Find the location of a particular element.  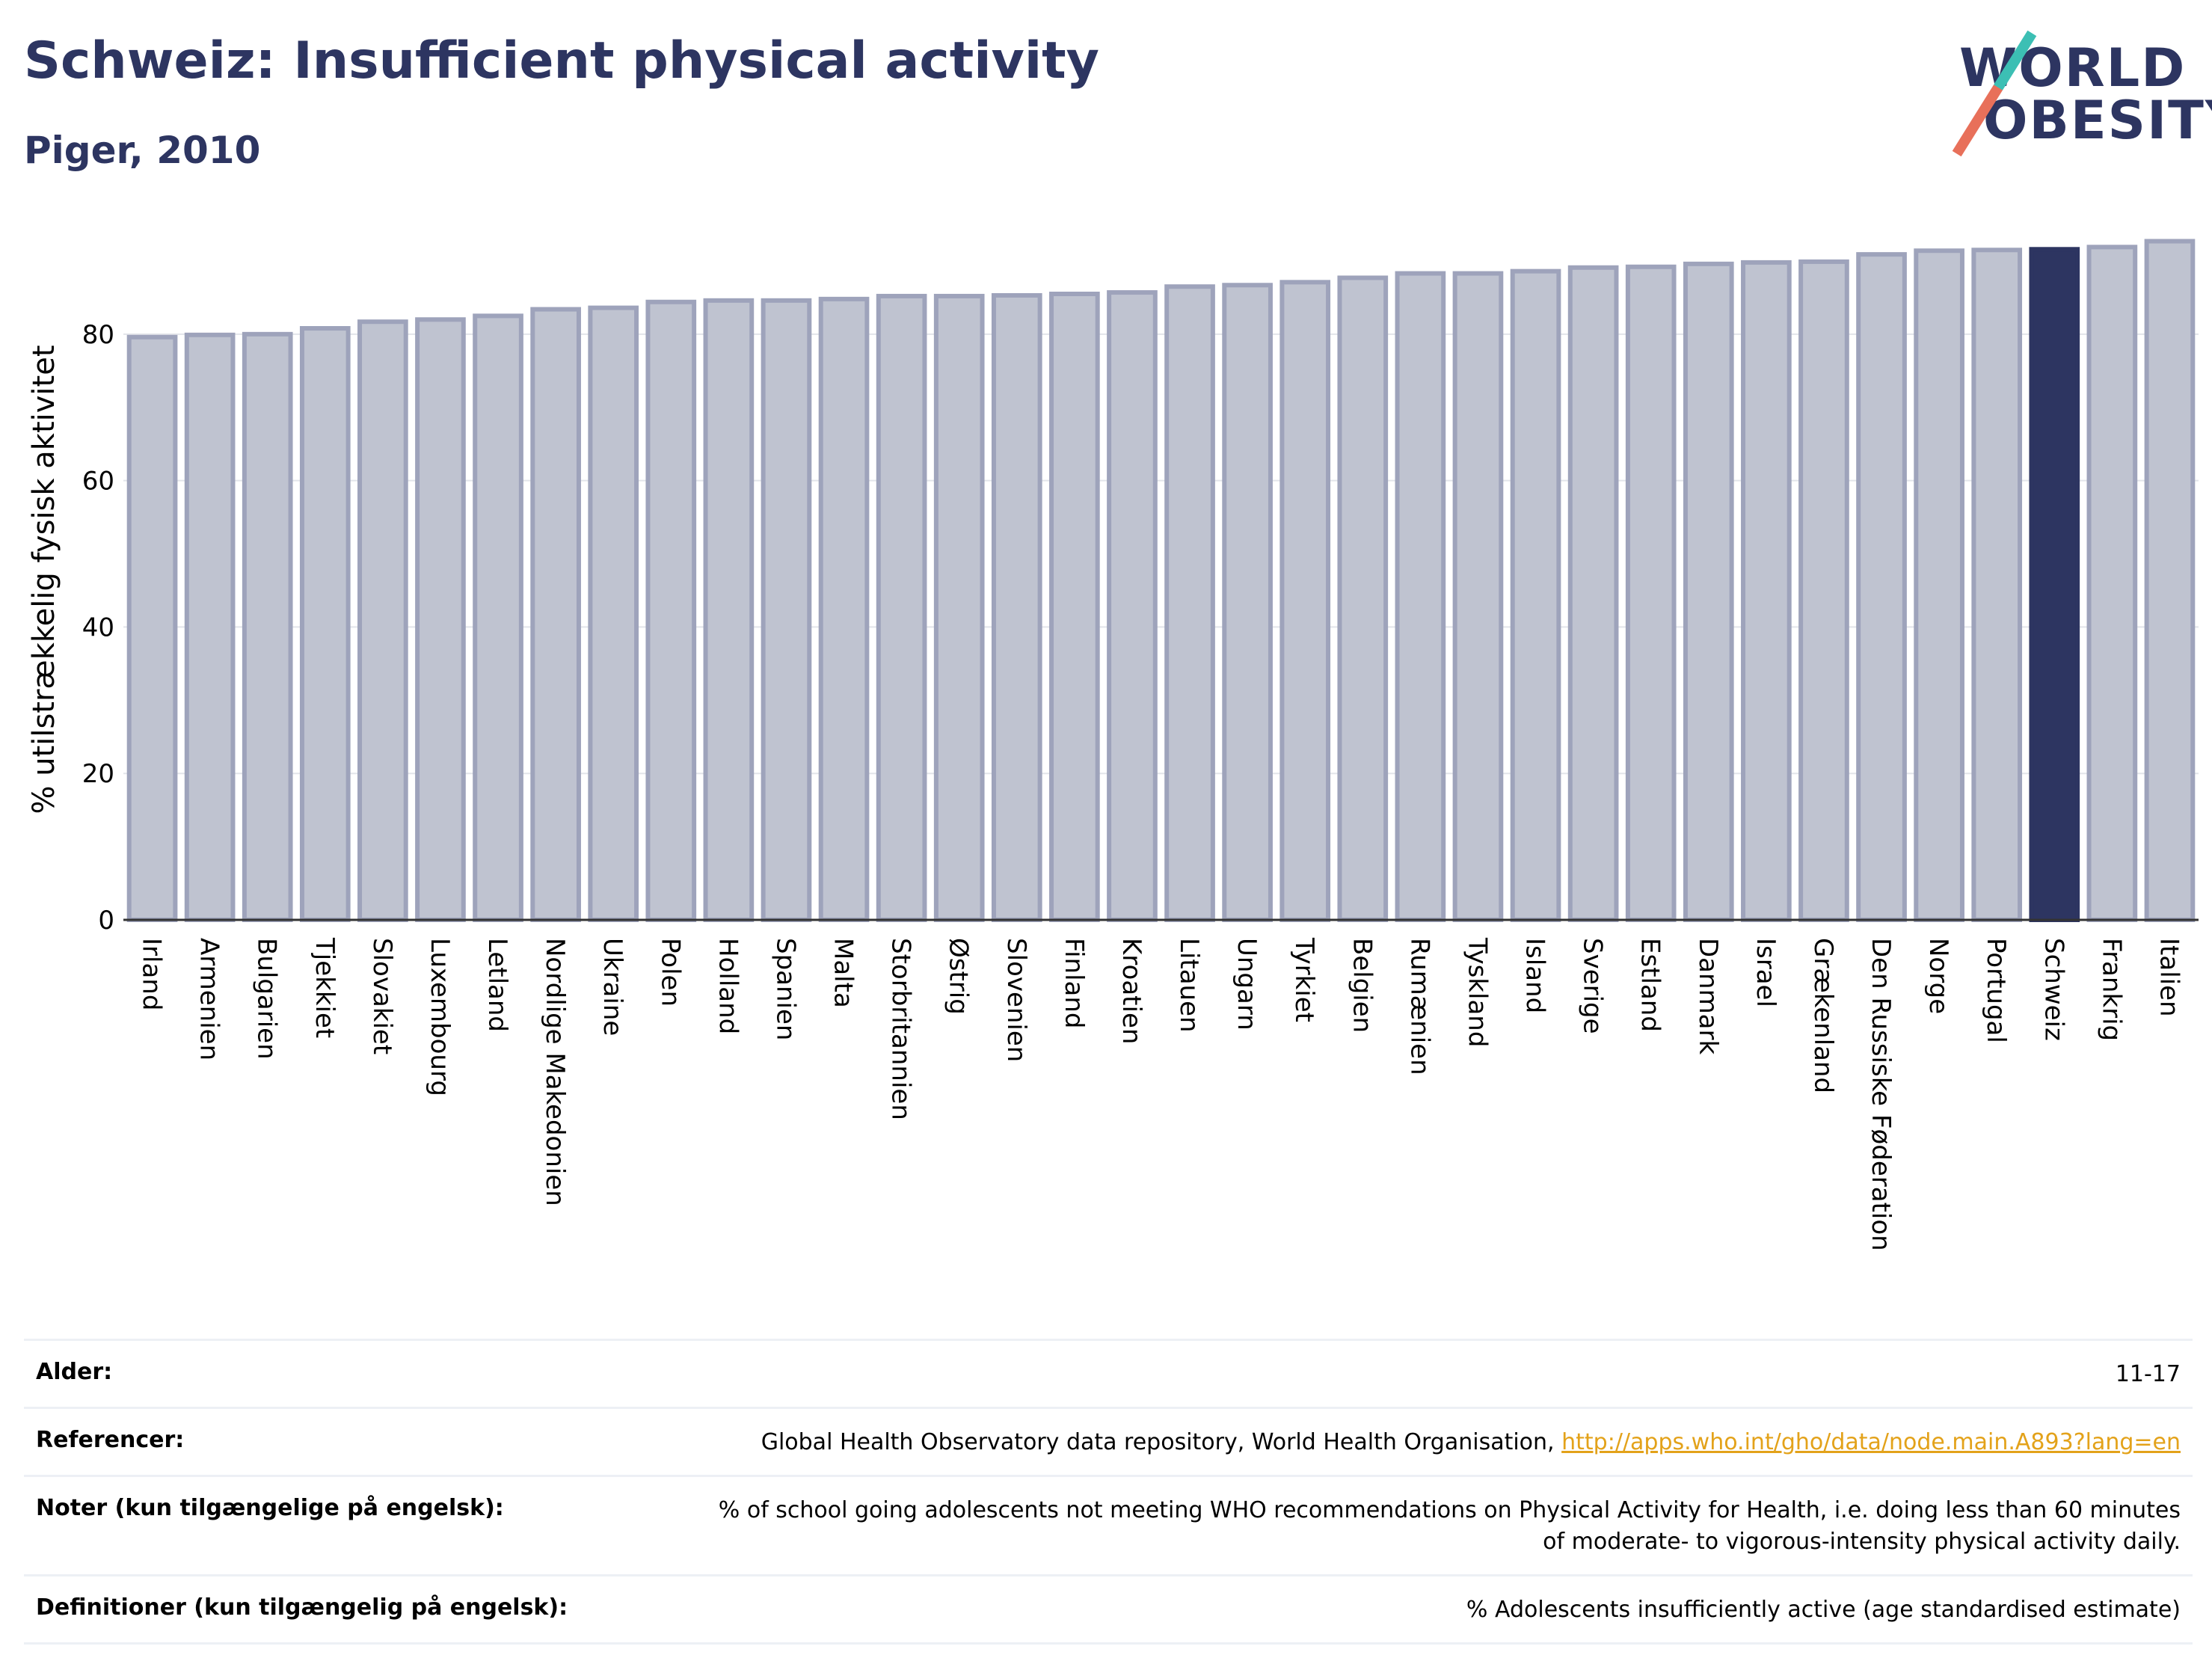

x-tick-label: Rumænien is located at coordinates (1419, 1006).